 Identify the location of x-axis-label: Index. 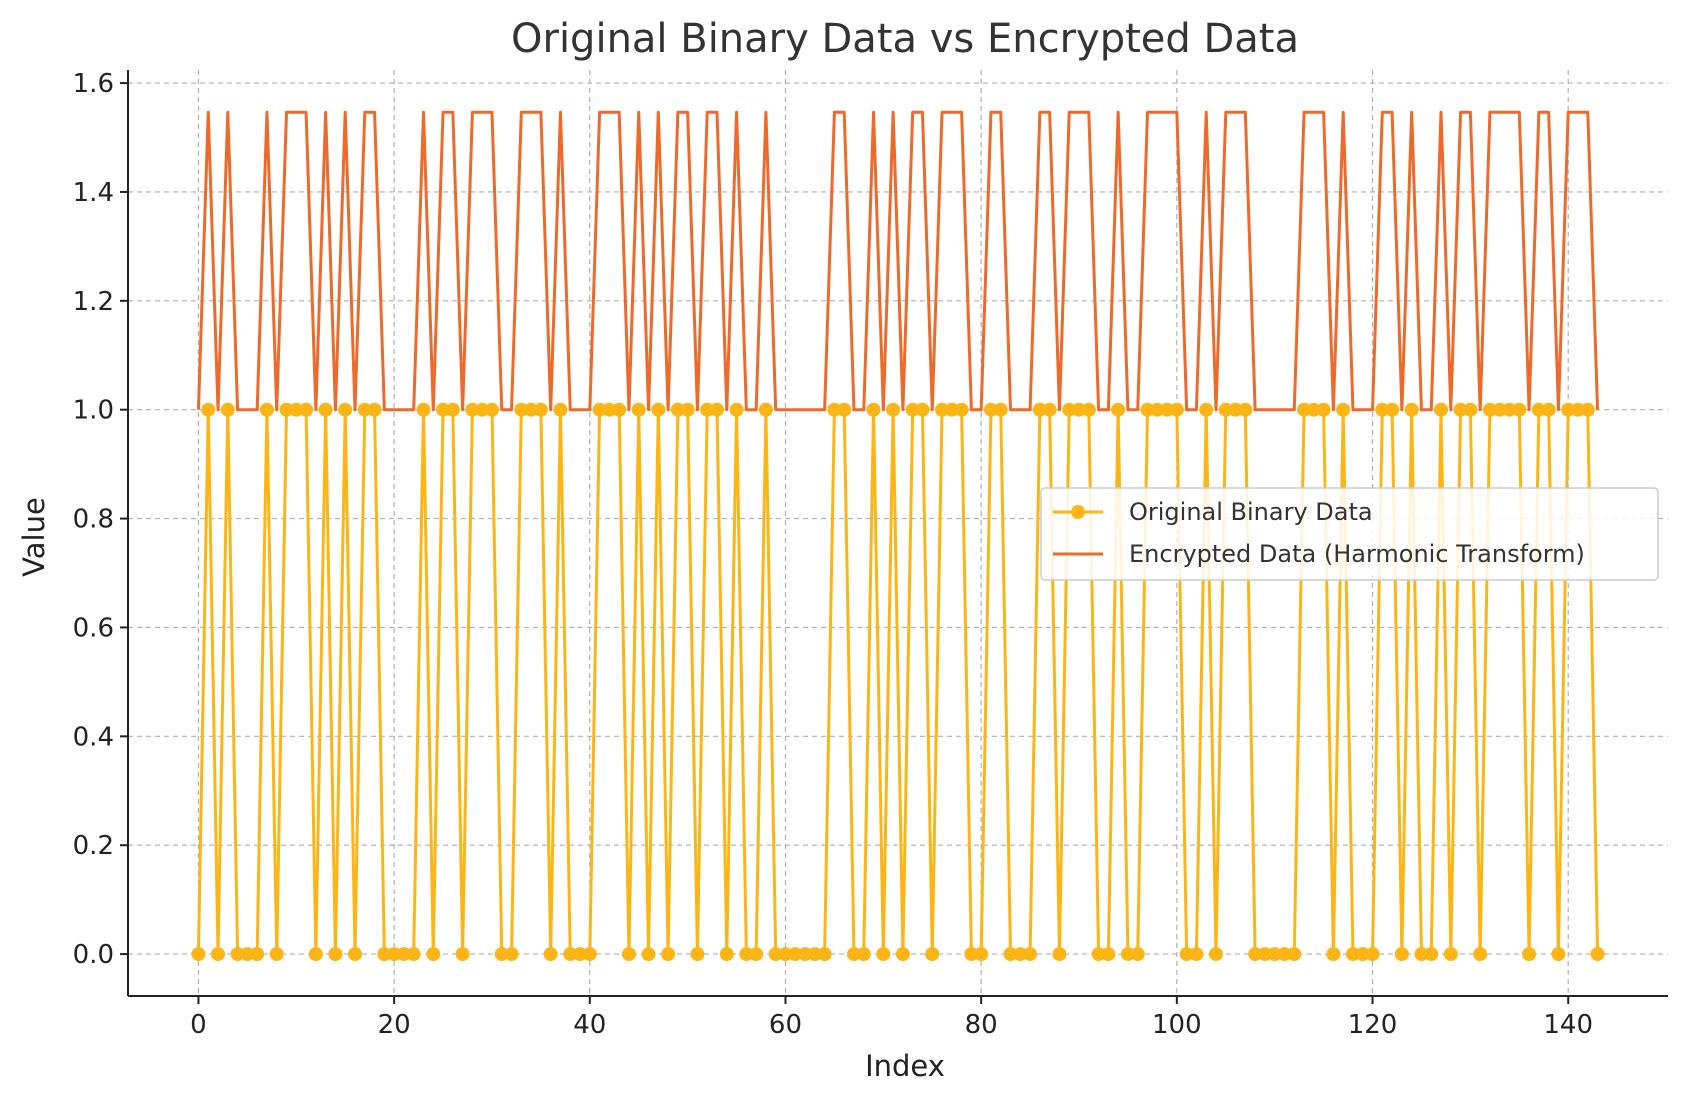
(905, 1066).